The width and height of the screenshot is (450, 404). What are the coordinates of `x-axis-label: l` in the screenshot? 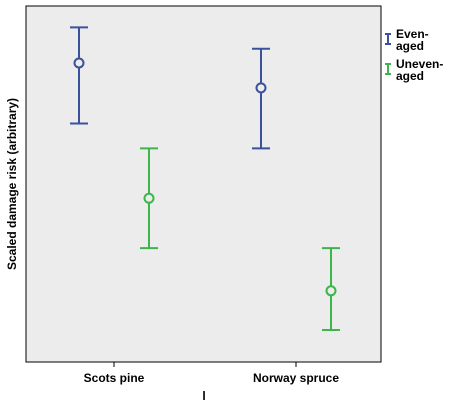 It's located at (203, 396).